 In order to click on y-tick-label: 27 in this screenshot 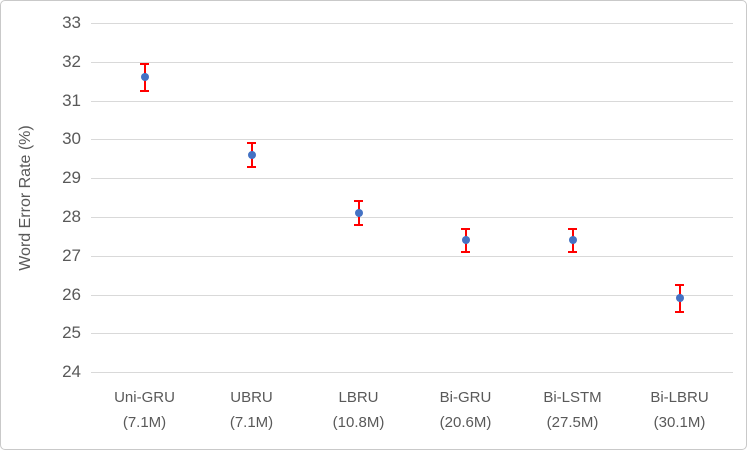, I will do `click(71, 255)`.